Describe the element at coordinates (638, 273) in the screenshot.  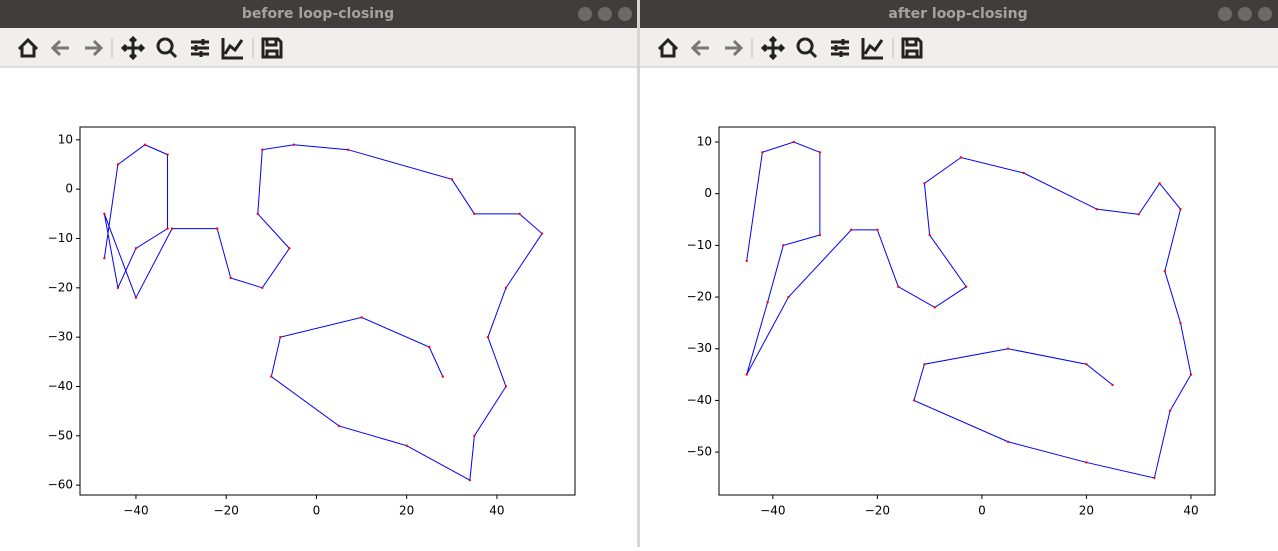
I see `window-divider` at that location.